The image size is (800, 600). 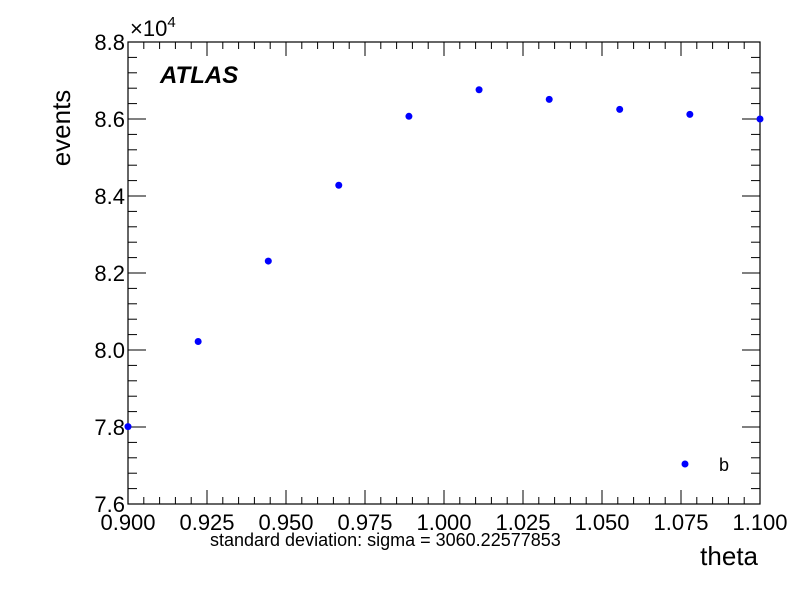 I want to click on y-tick-label: 8.4, so click(x=109, y=196).